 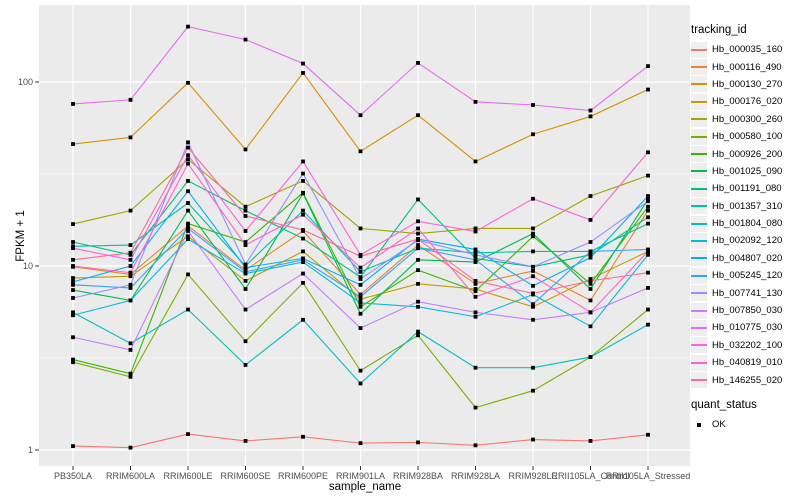 I want to click on legend-item: Hb_005245_120, so click(x=745, y=275).